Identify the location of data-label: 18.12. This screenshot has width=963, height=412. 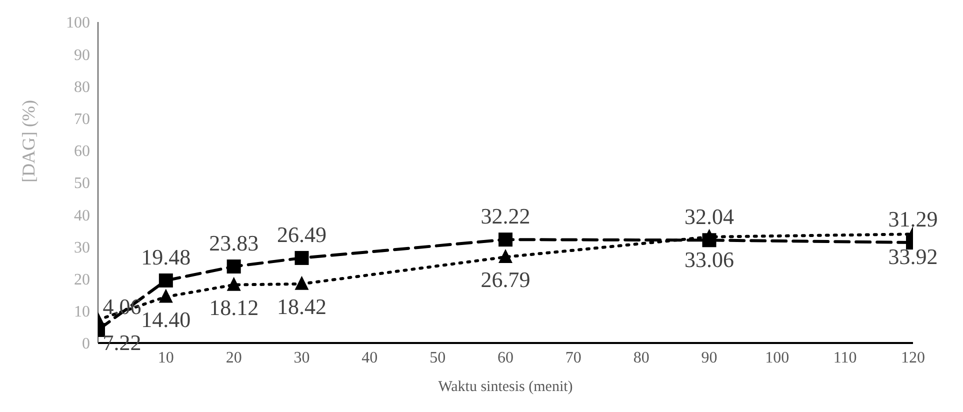
(234, 307).